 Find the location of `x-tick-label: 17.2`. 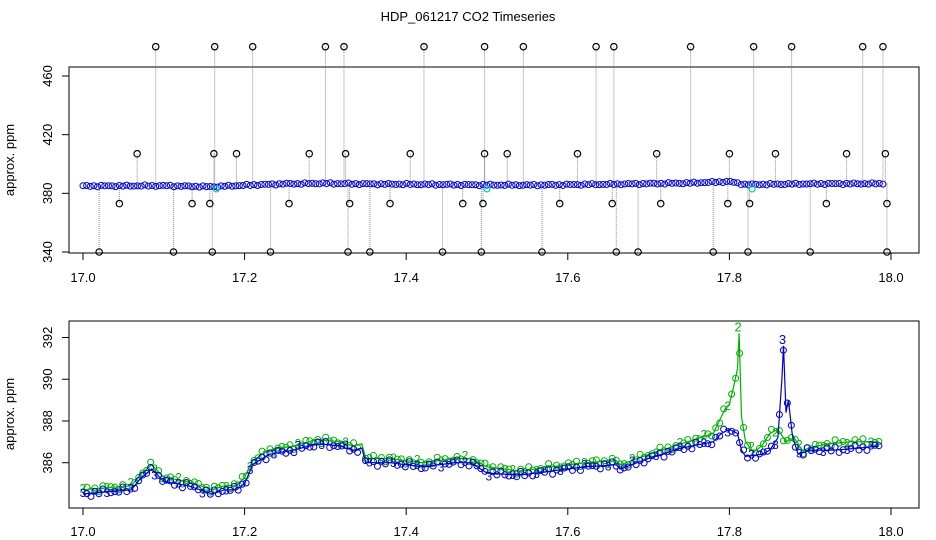

x-tick-label: 17.2 is located at coordinates (244, 531).